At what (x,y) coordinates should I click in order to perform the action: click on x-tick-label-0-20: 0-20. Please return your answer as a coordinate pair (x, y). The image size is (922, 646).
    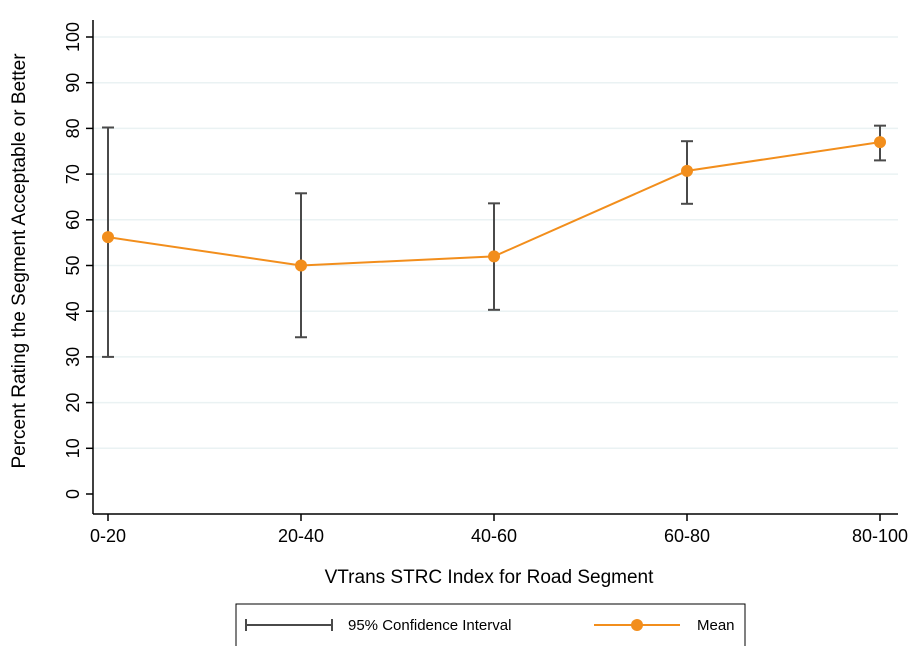
    Looking at the image, I should click on (108, 536).